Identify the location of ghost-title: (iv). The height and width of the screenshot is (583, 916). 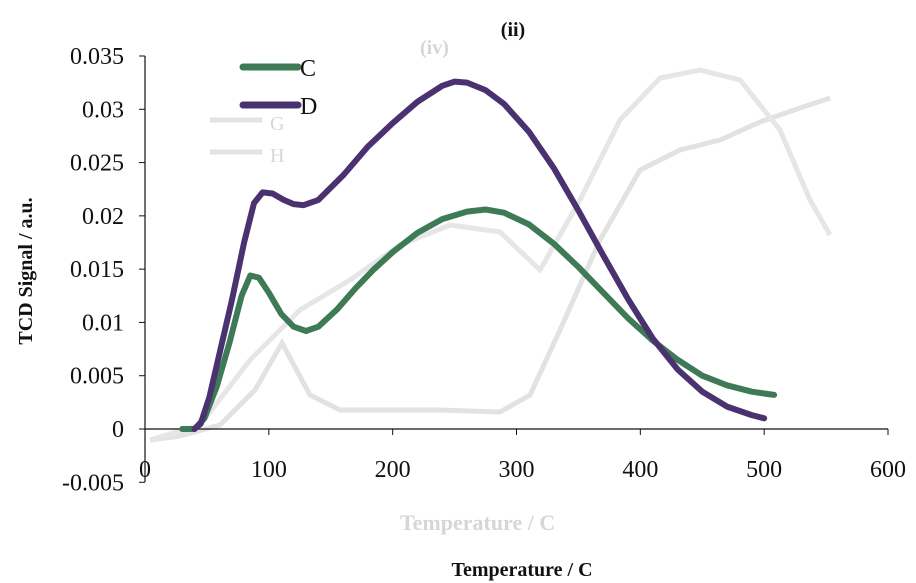
(434, 48).